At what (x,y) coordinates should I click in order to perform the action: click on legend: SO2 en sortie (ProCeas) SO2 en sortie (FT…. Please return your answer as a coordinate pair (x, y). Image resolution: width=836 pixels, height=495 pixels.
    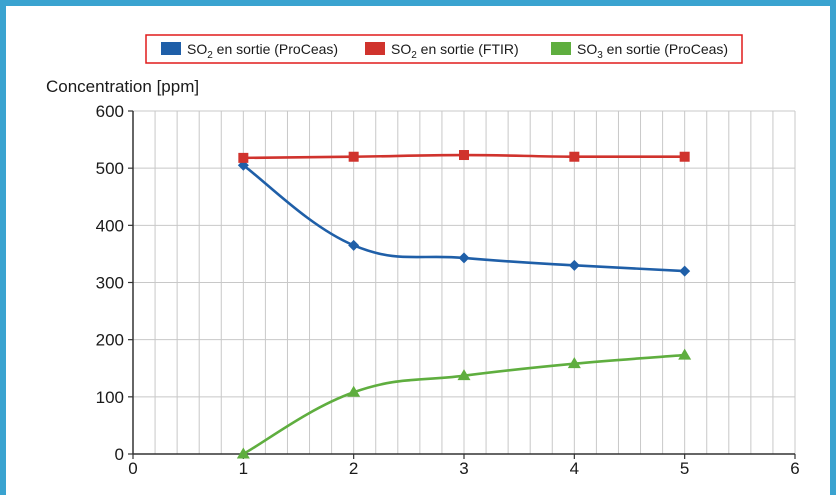
    Looking at the image, I should click on (444, 51).